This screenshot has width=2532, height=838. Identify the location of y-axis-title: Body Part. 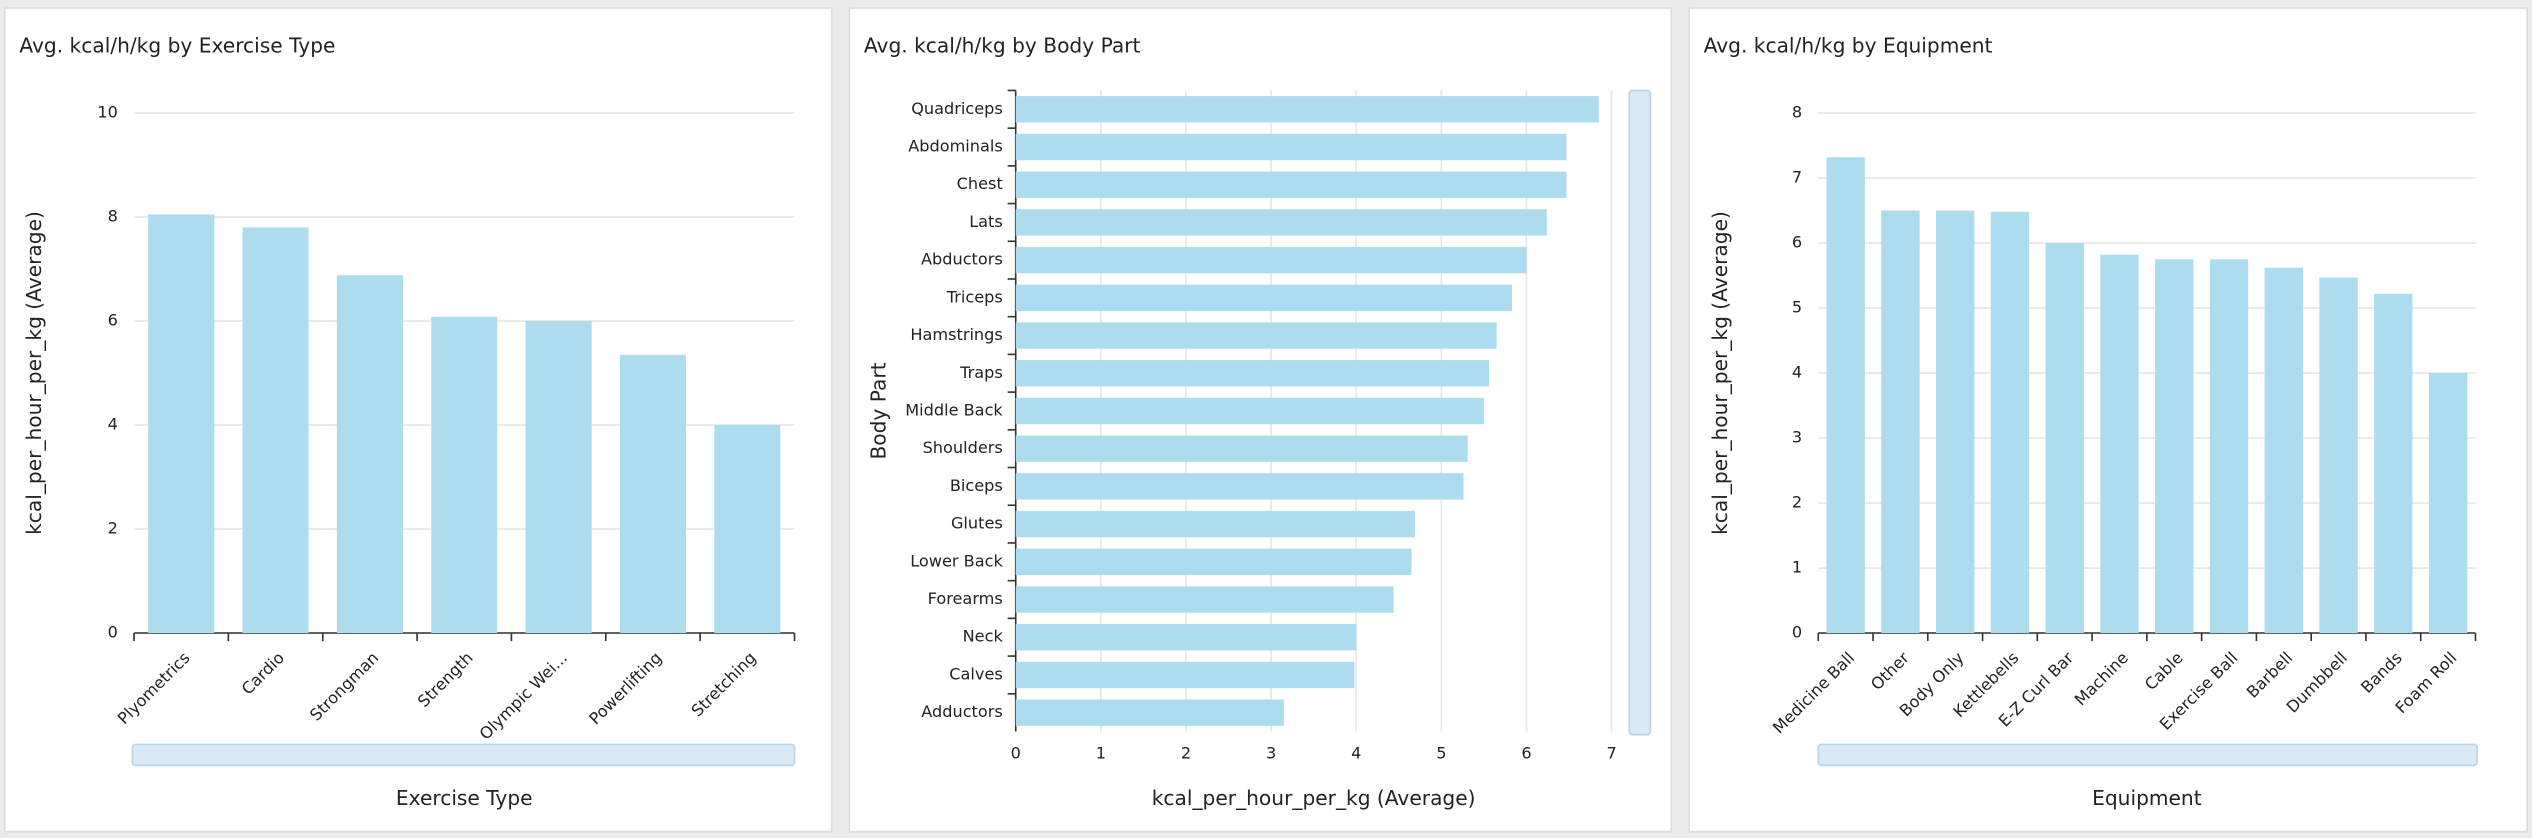
(879, 410).